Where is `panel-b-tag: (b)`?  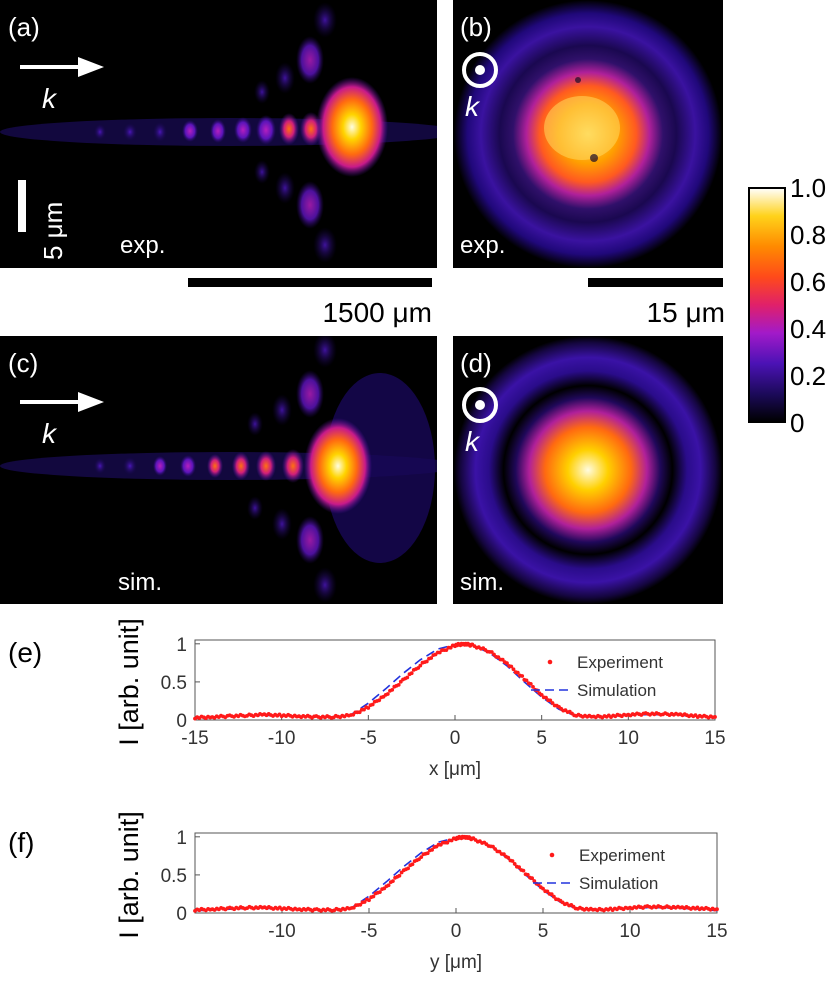 panel-b-tag: (b) is located at coordinates (476, 27).